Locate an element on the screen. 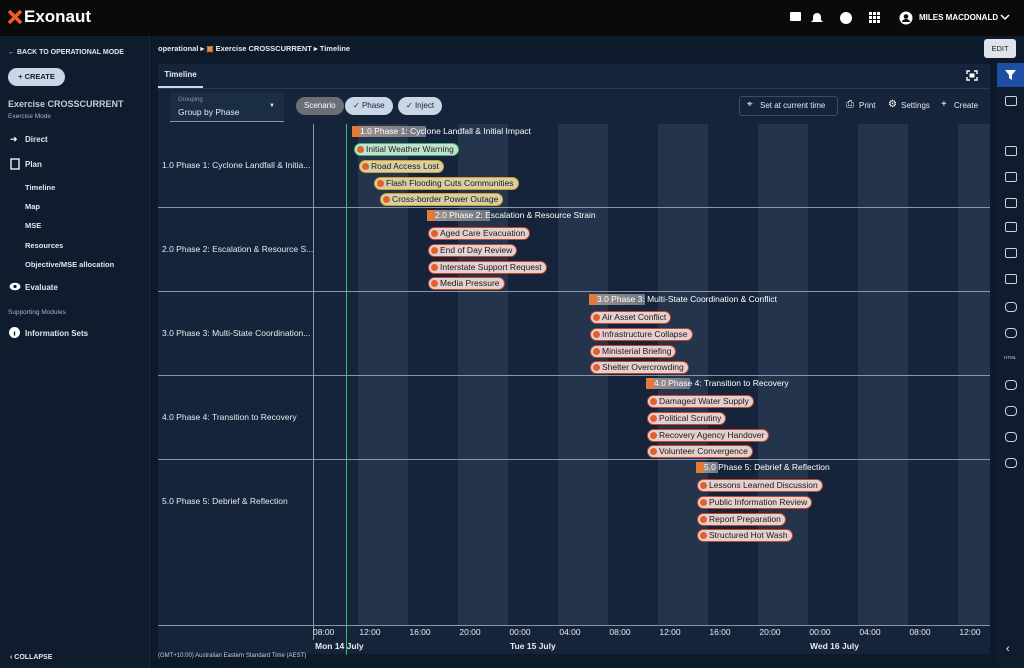 This screenshot has height=668, width=1024. action-icon: ⚙ is located at coordinates (892, 104).